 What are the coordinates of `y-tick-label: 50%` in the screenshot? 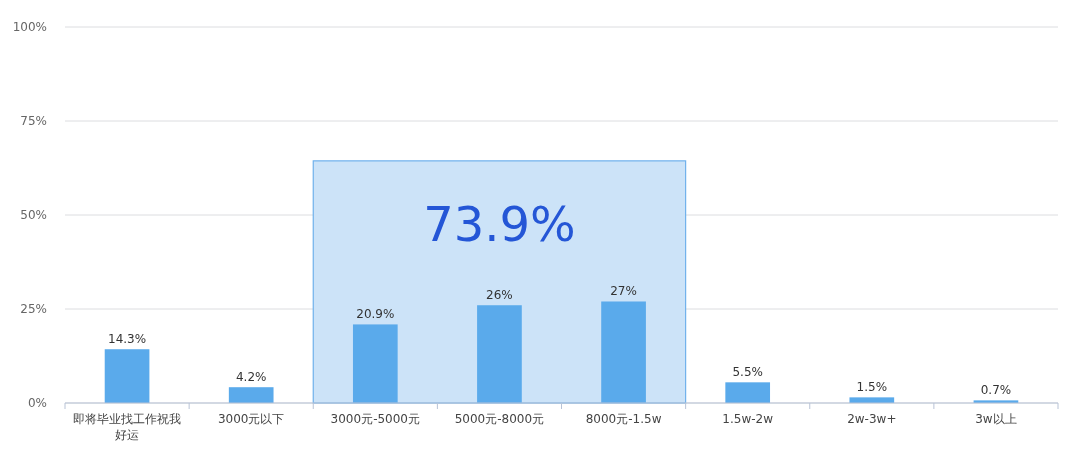 It's located at (33, 215).